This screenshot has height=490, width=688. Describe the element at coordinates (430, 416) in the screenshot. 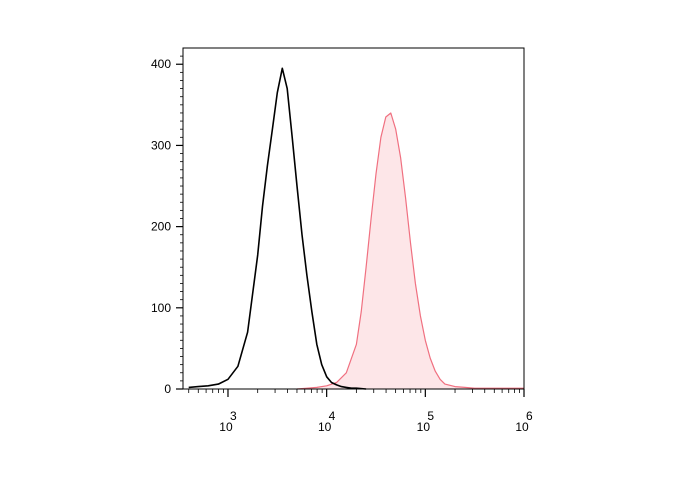

I see `x-tick-exponent-2: 5` at that location.